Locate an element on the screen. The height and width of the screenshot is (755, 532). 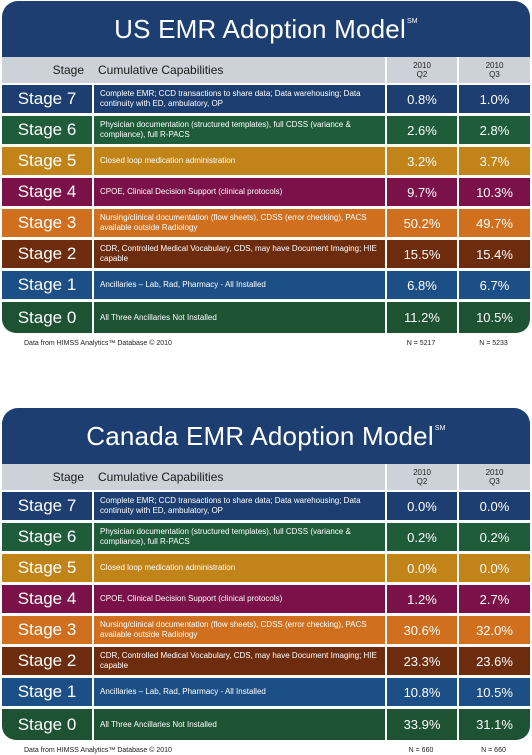
q2-value: 3.2% is located at coordinates (421, 161).